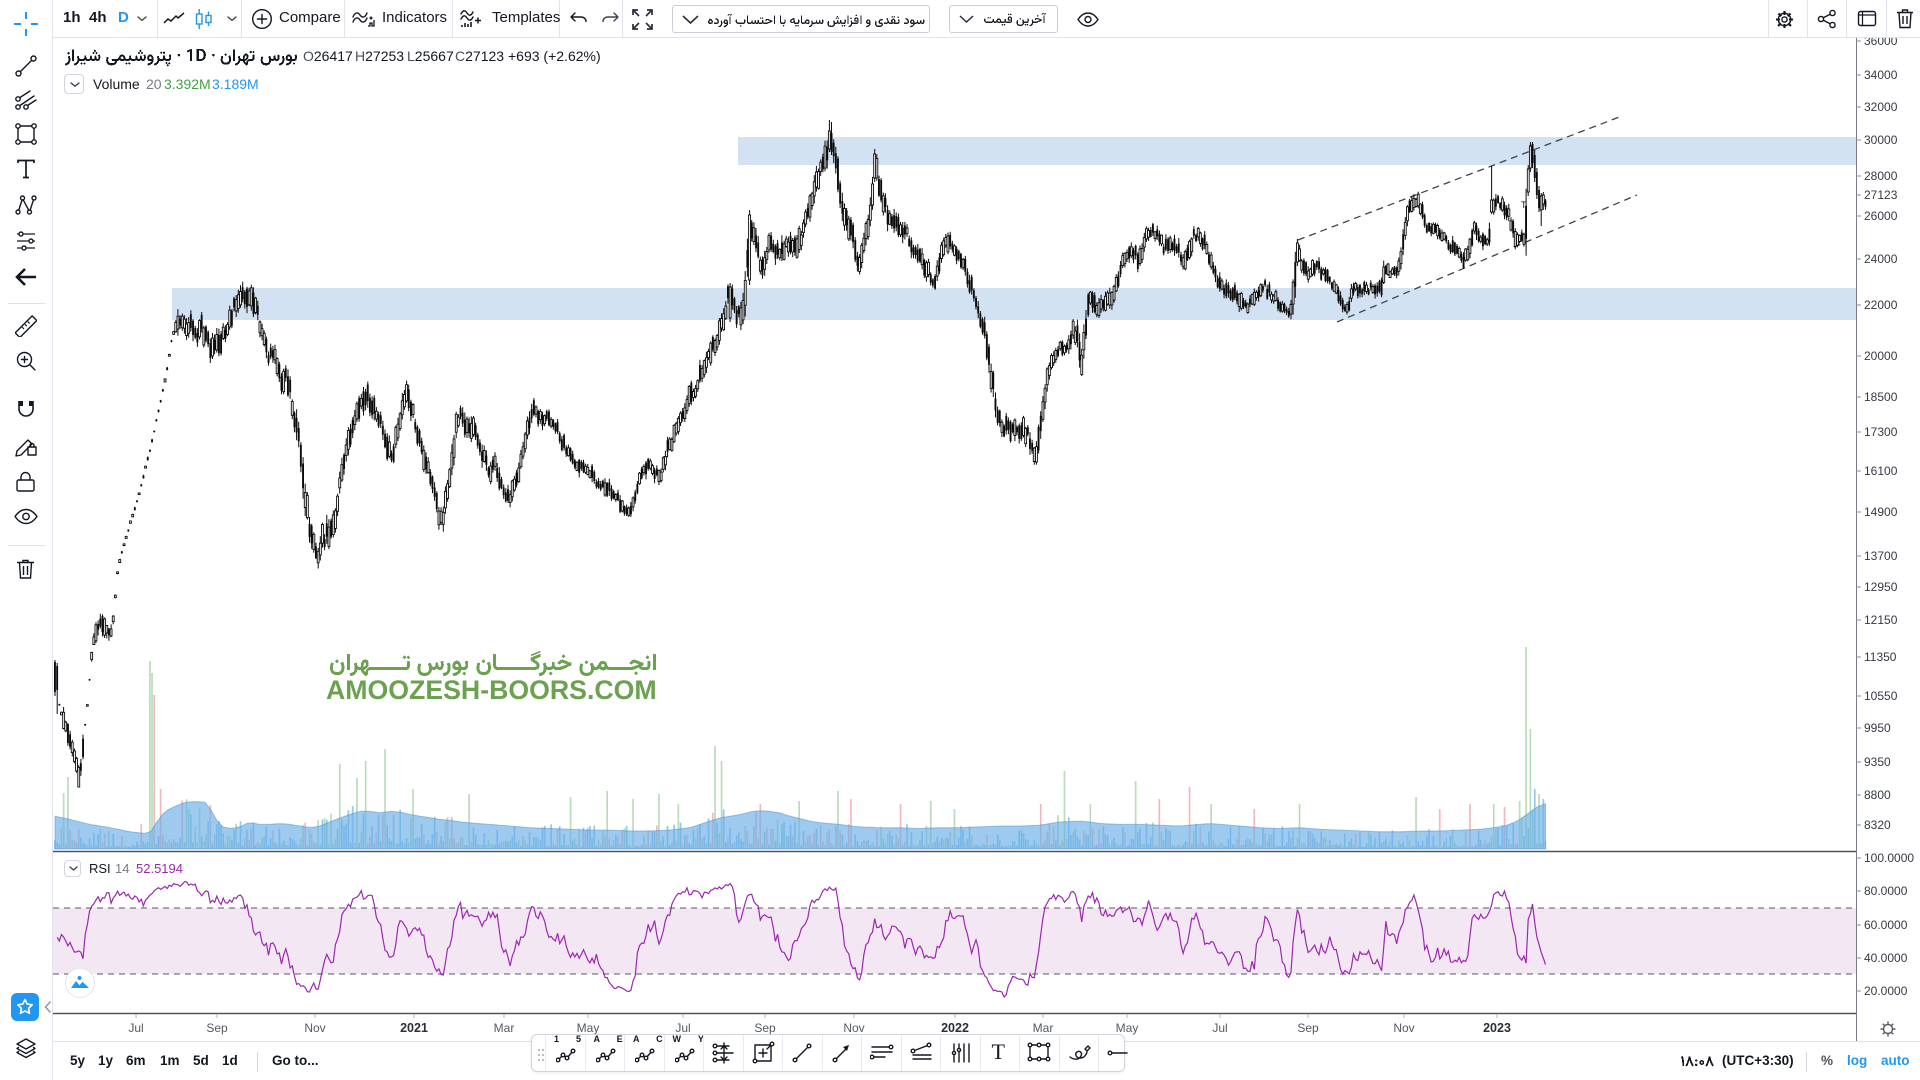  Describe the element at coordinates (1524, 205) in the screenshot. I see `svg-text: T` at that location.